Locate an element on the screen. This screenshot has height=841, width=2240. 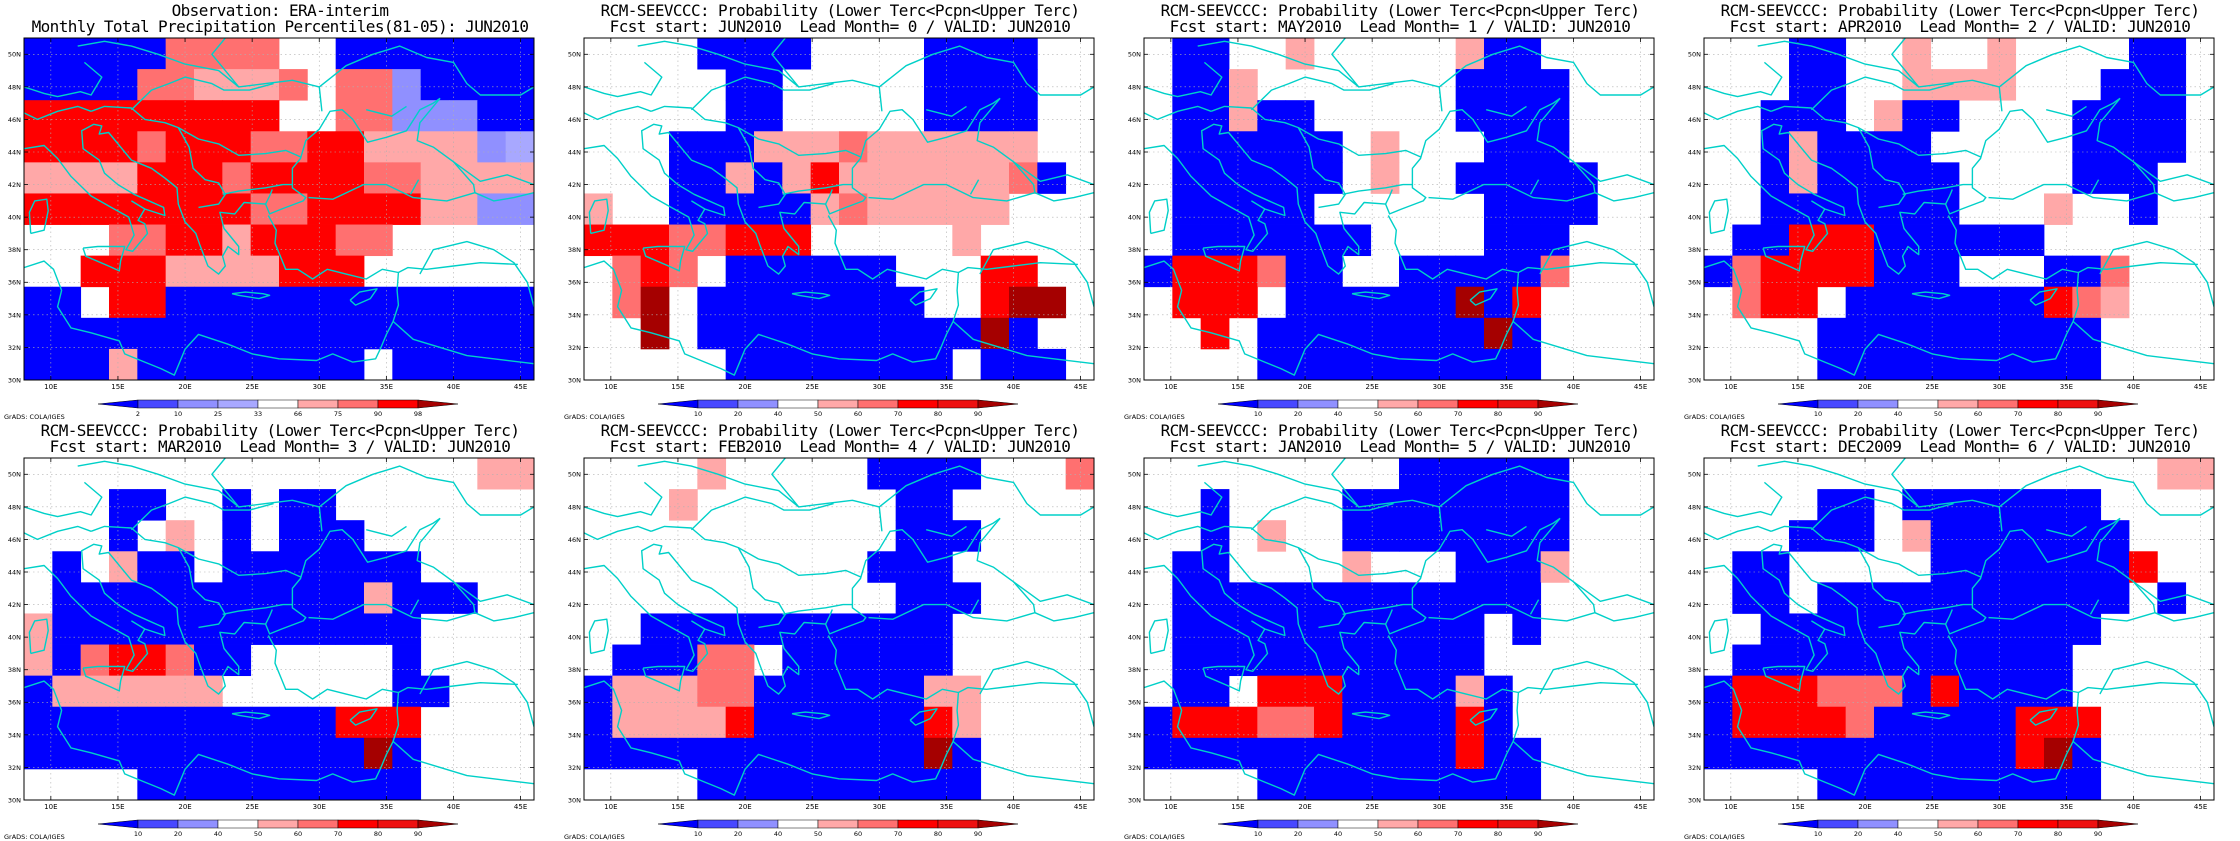
lat-tick-label: 34N is located at coordinates (574, 315).